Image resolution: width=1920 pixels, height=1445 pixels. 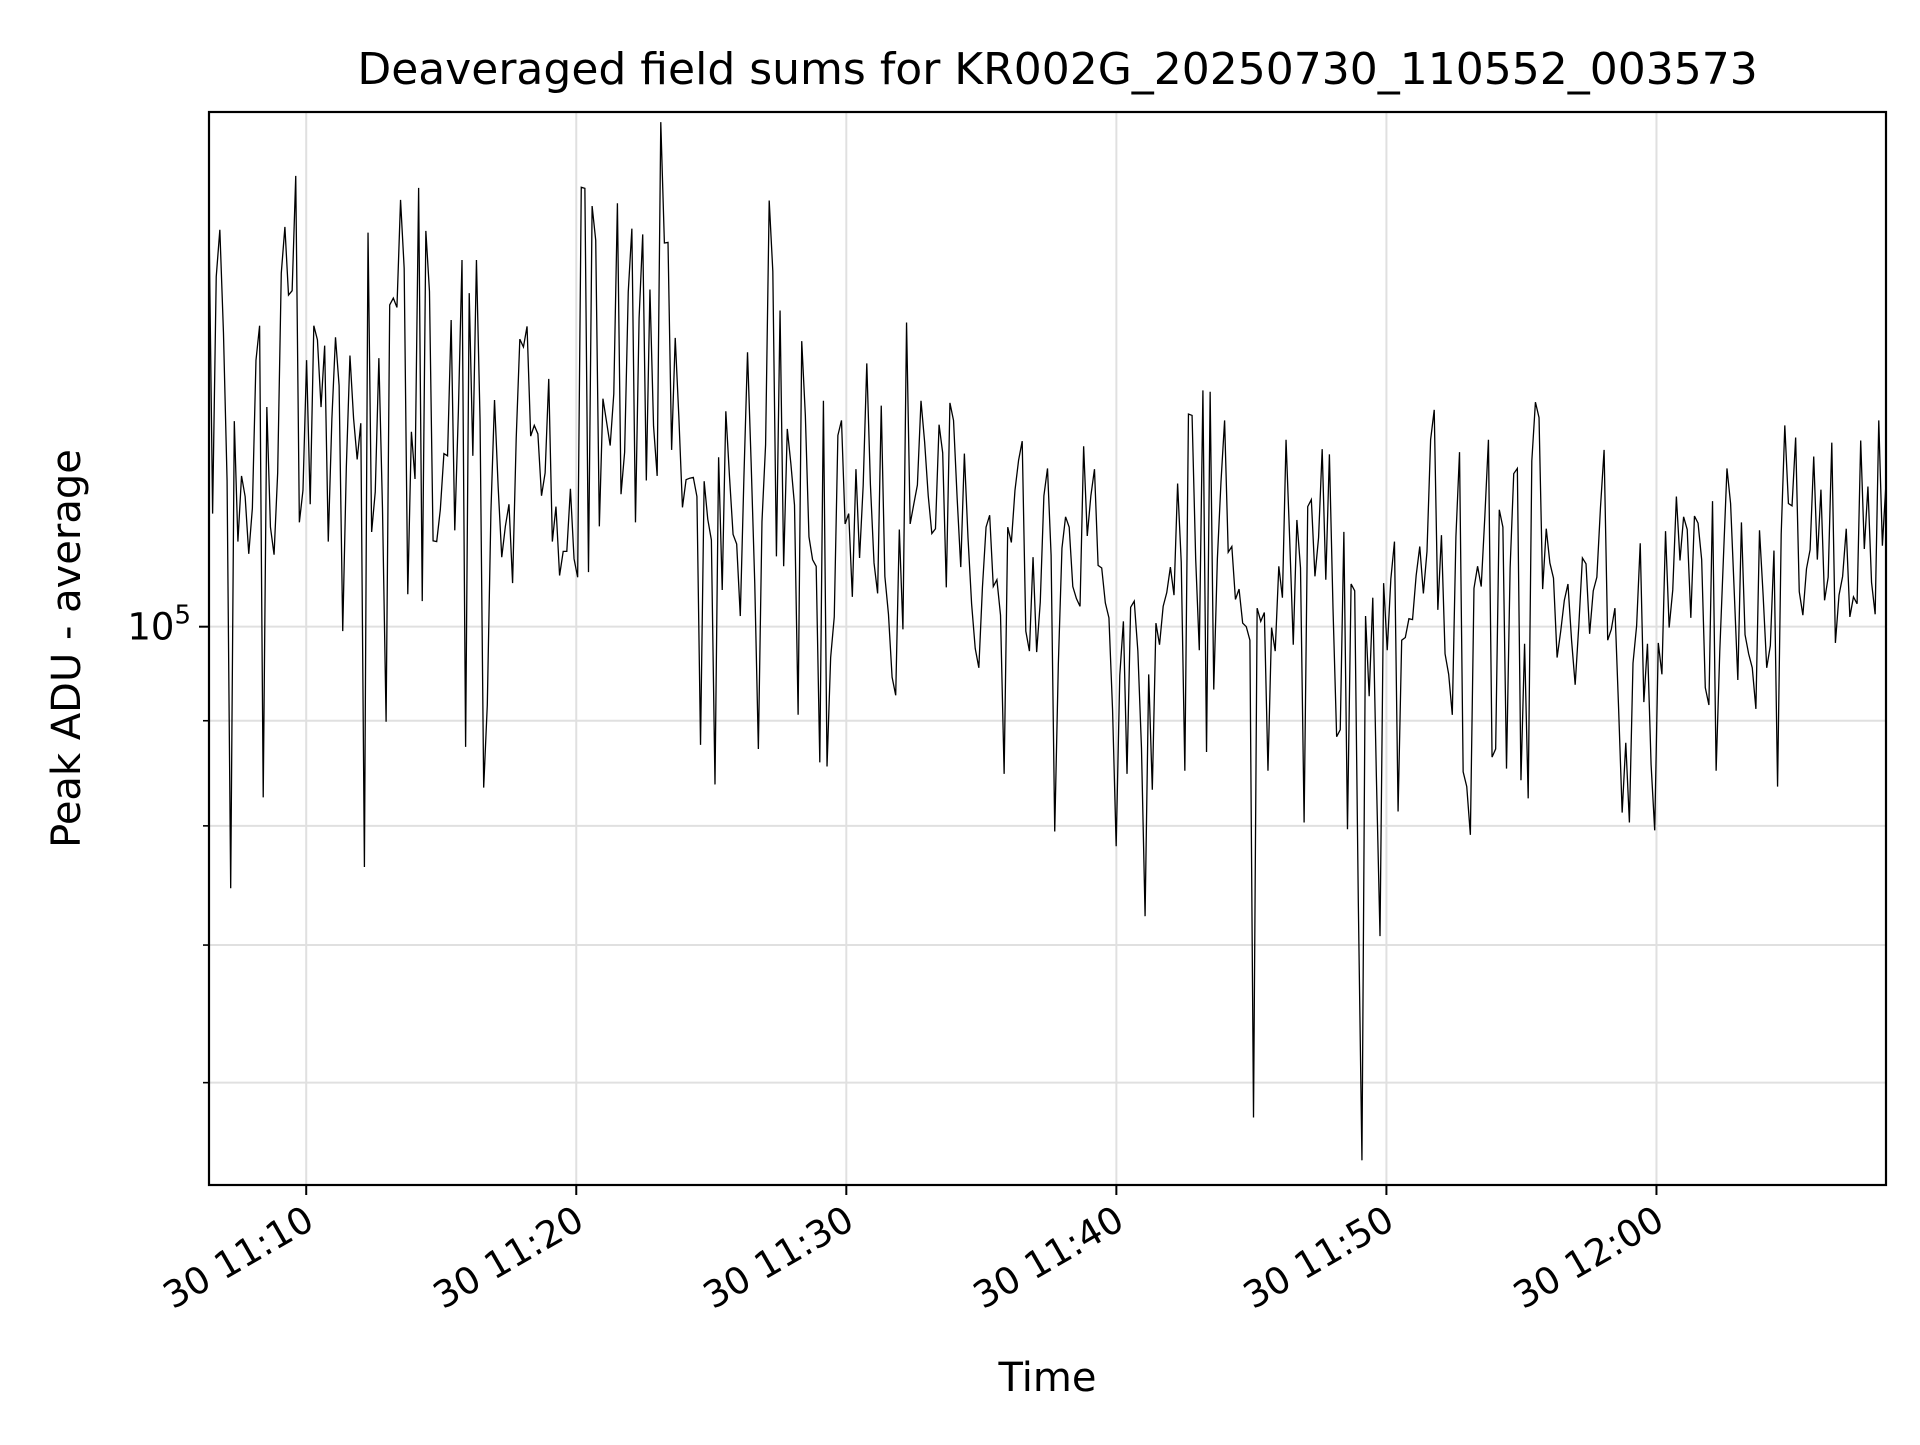 What do you see at coordinates (159, 625) in the screenshot?
I see `y-tick-label: 105` at bounding box center [159, 625].